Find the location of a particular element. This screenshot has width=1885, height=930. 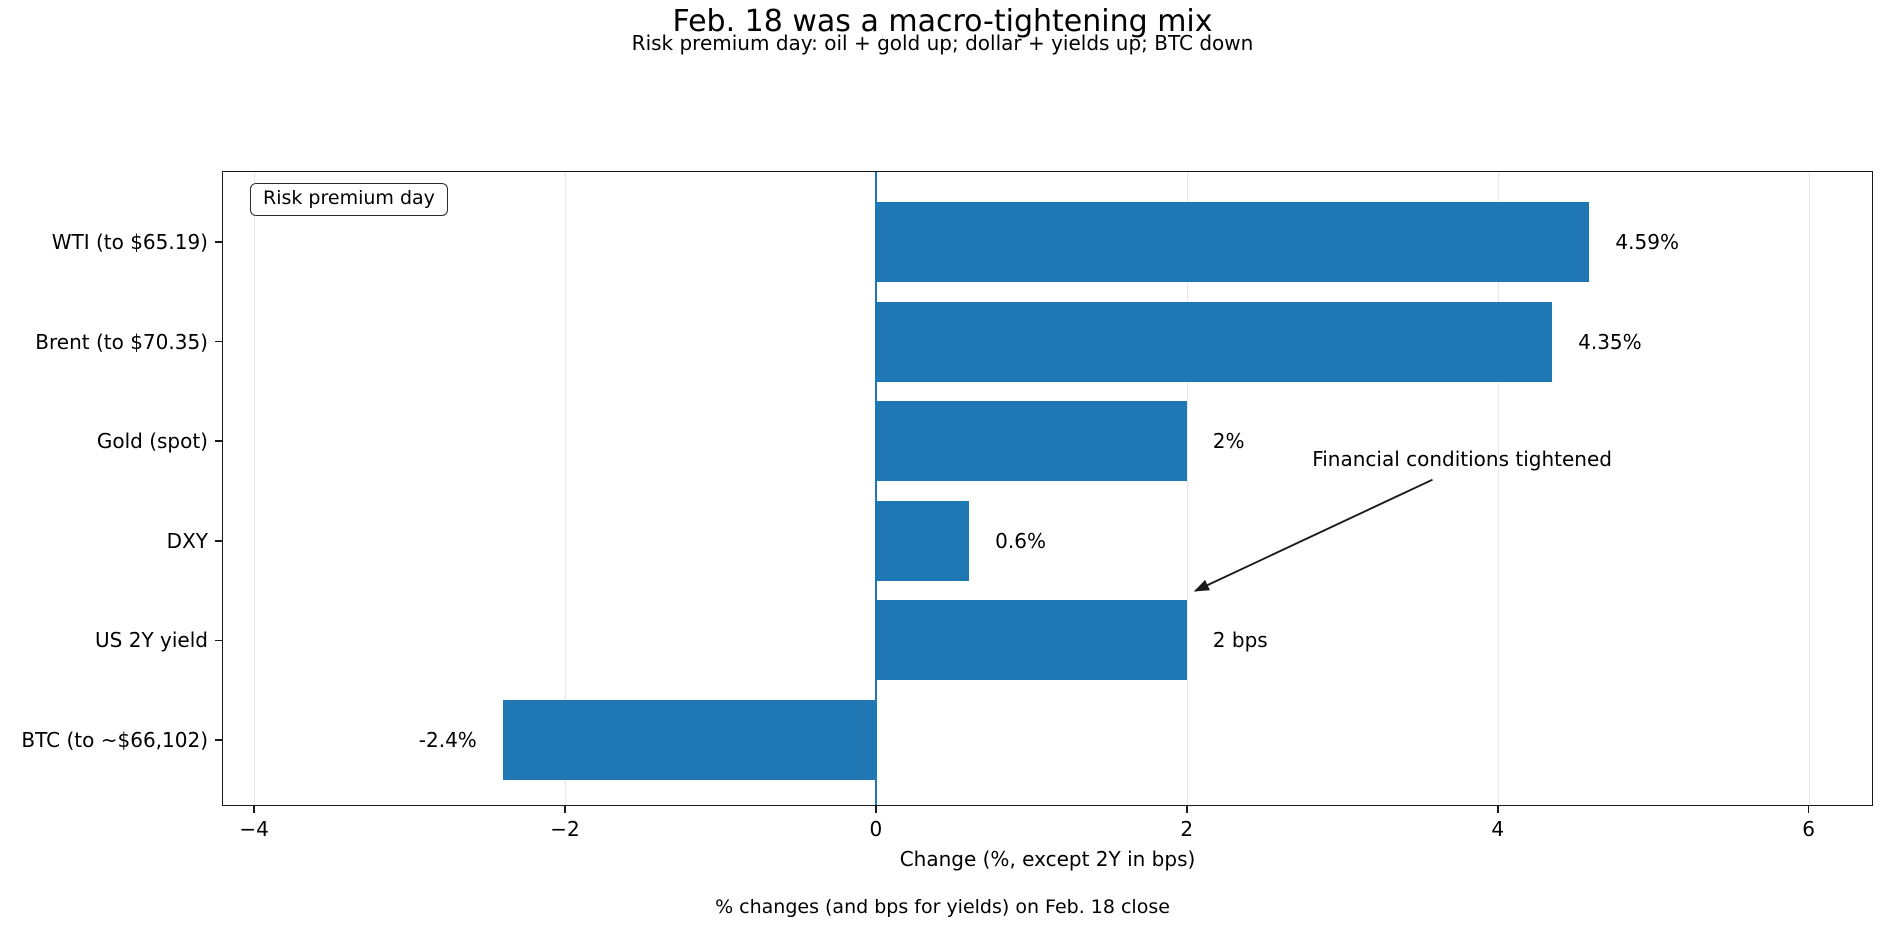

x-tick-label: −4 is located at coordinates (254, 829).